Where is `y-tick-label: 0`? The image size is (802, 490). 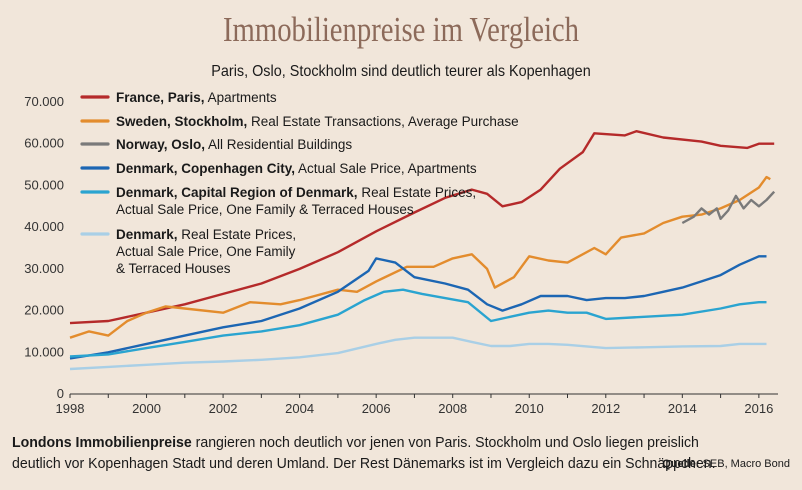 y-tick-label: 0 is located at coordinates (60, 393).